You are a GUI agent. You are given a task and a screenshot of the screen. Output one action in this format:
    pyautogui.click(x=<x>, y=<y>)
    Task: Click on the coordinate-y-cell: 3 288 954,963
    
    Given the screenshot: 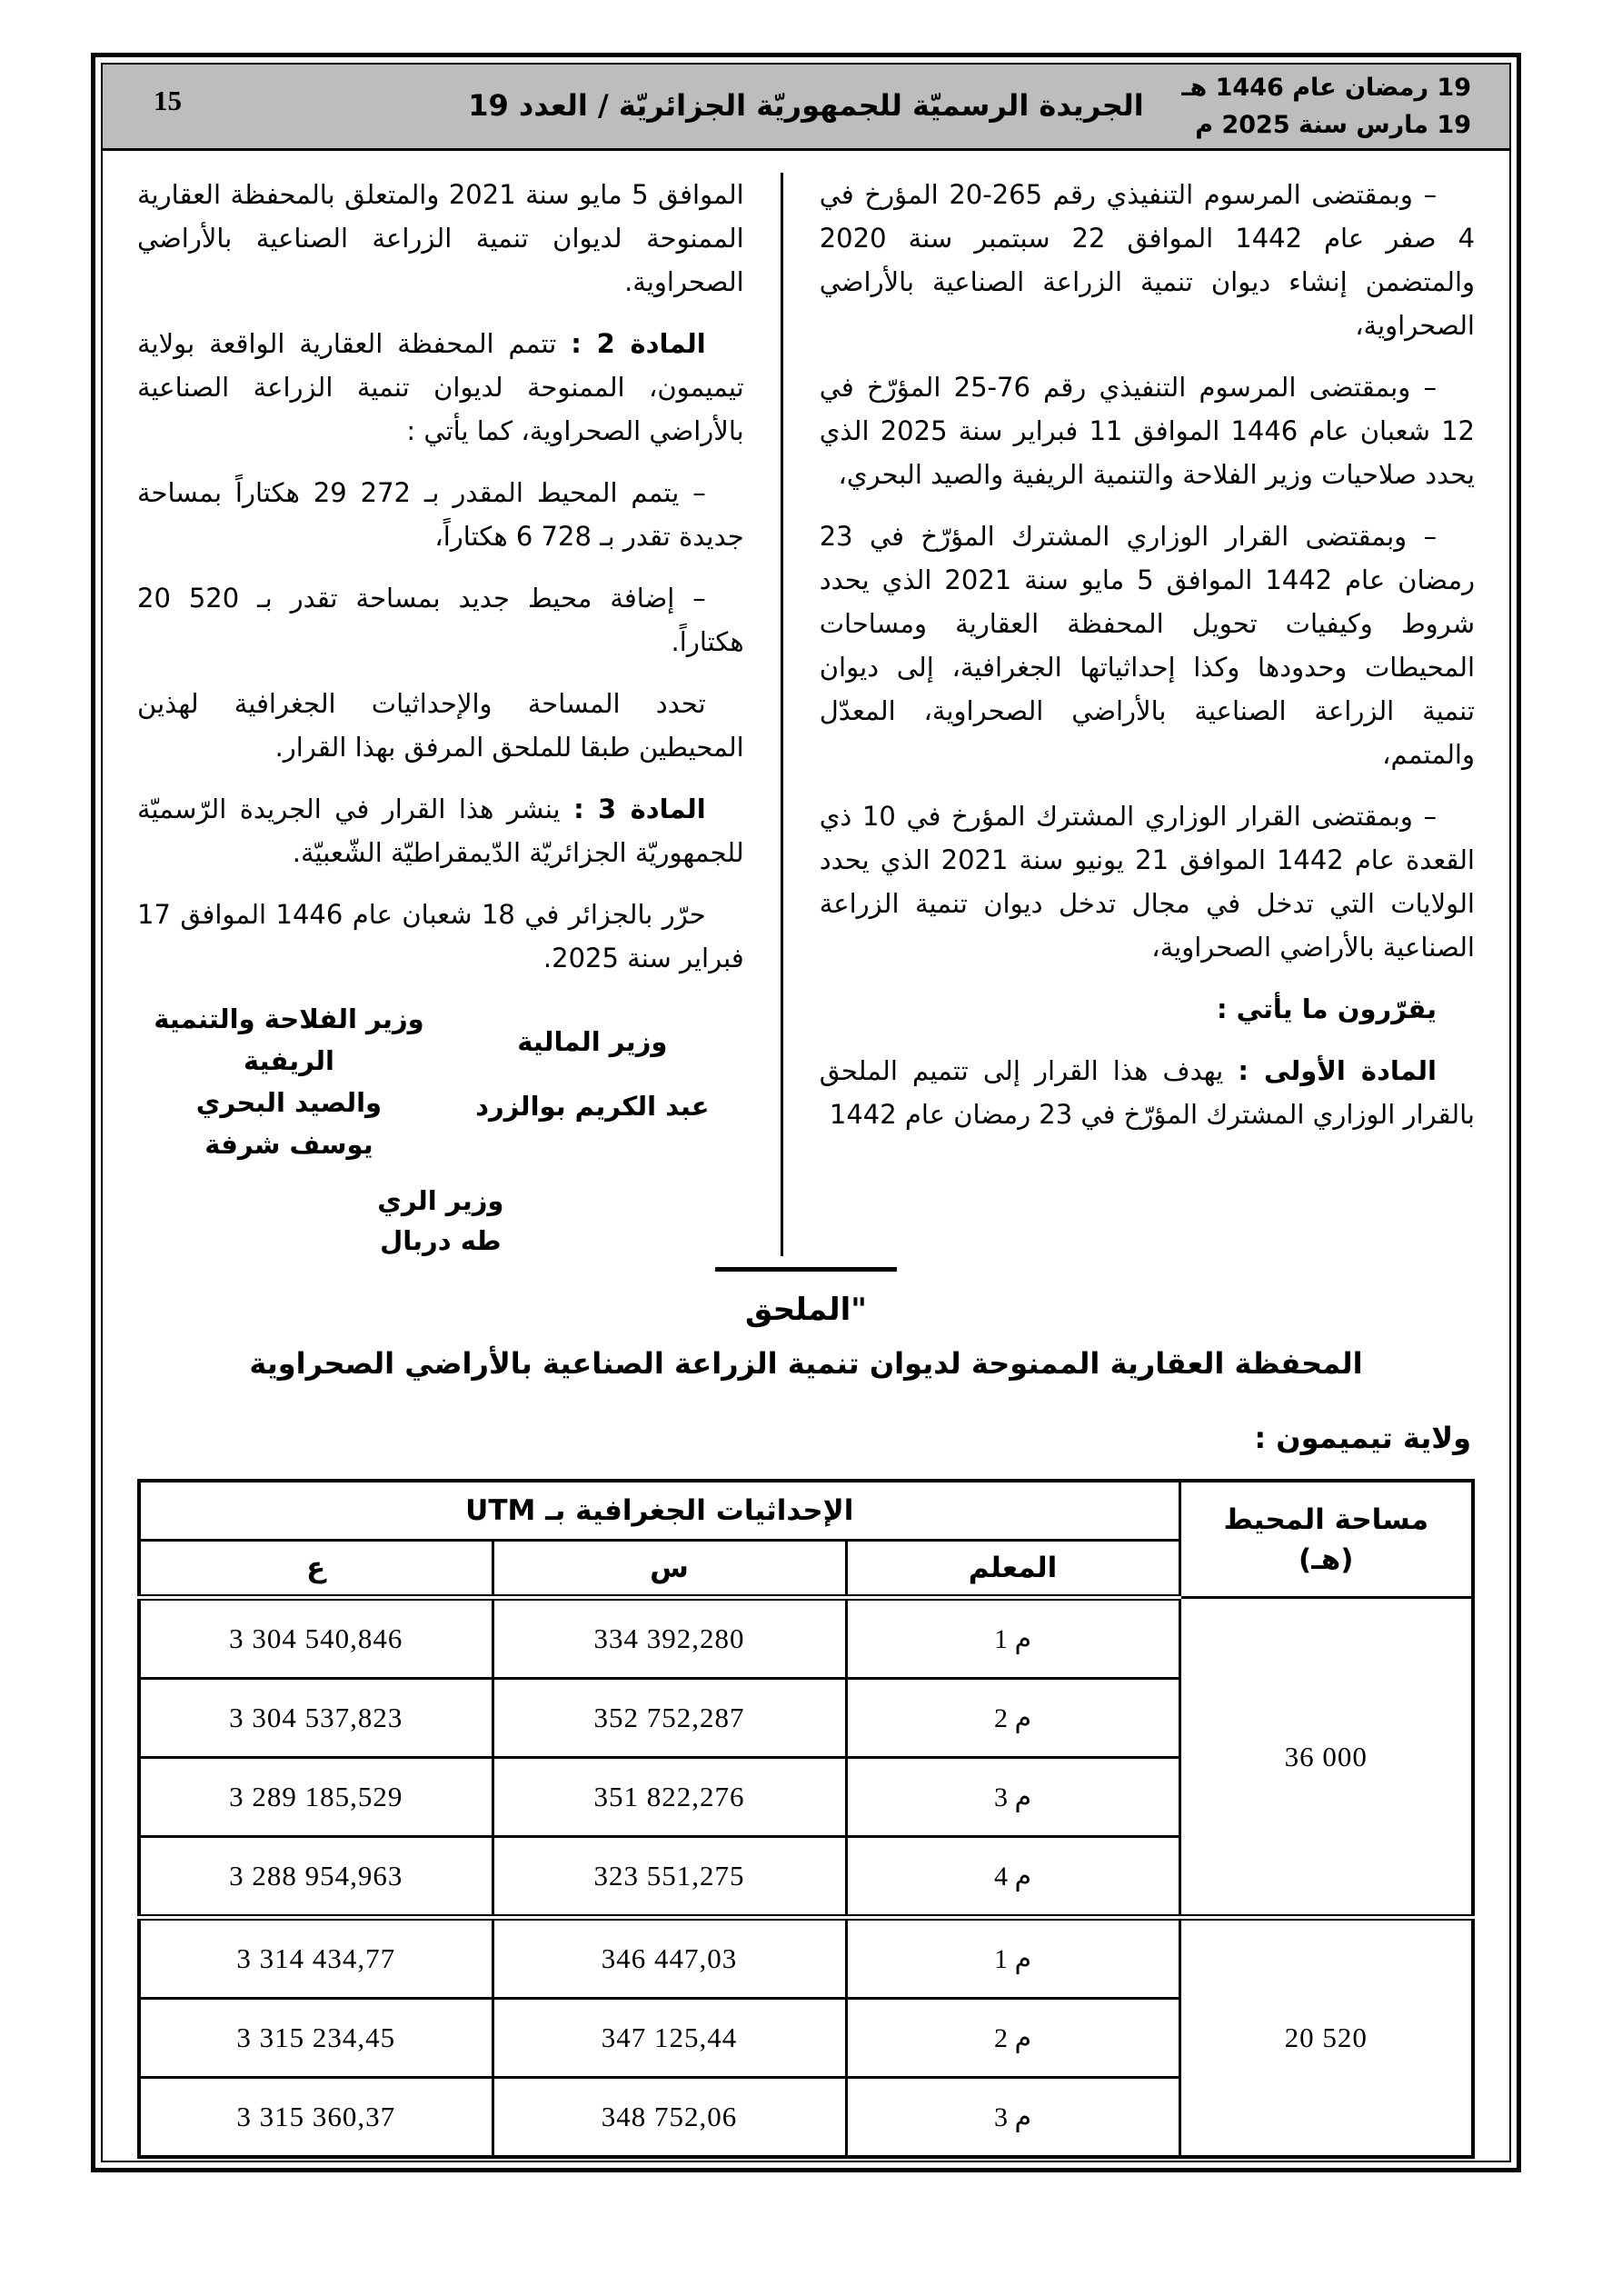 What is the action you would take?
    pyautogui.click(x=315, y=1877)
    